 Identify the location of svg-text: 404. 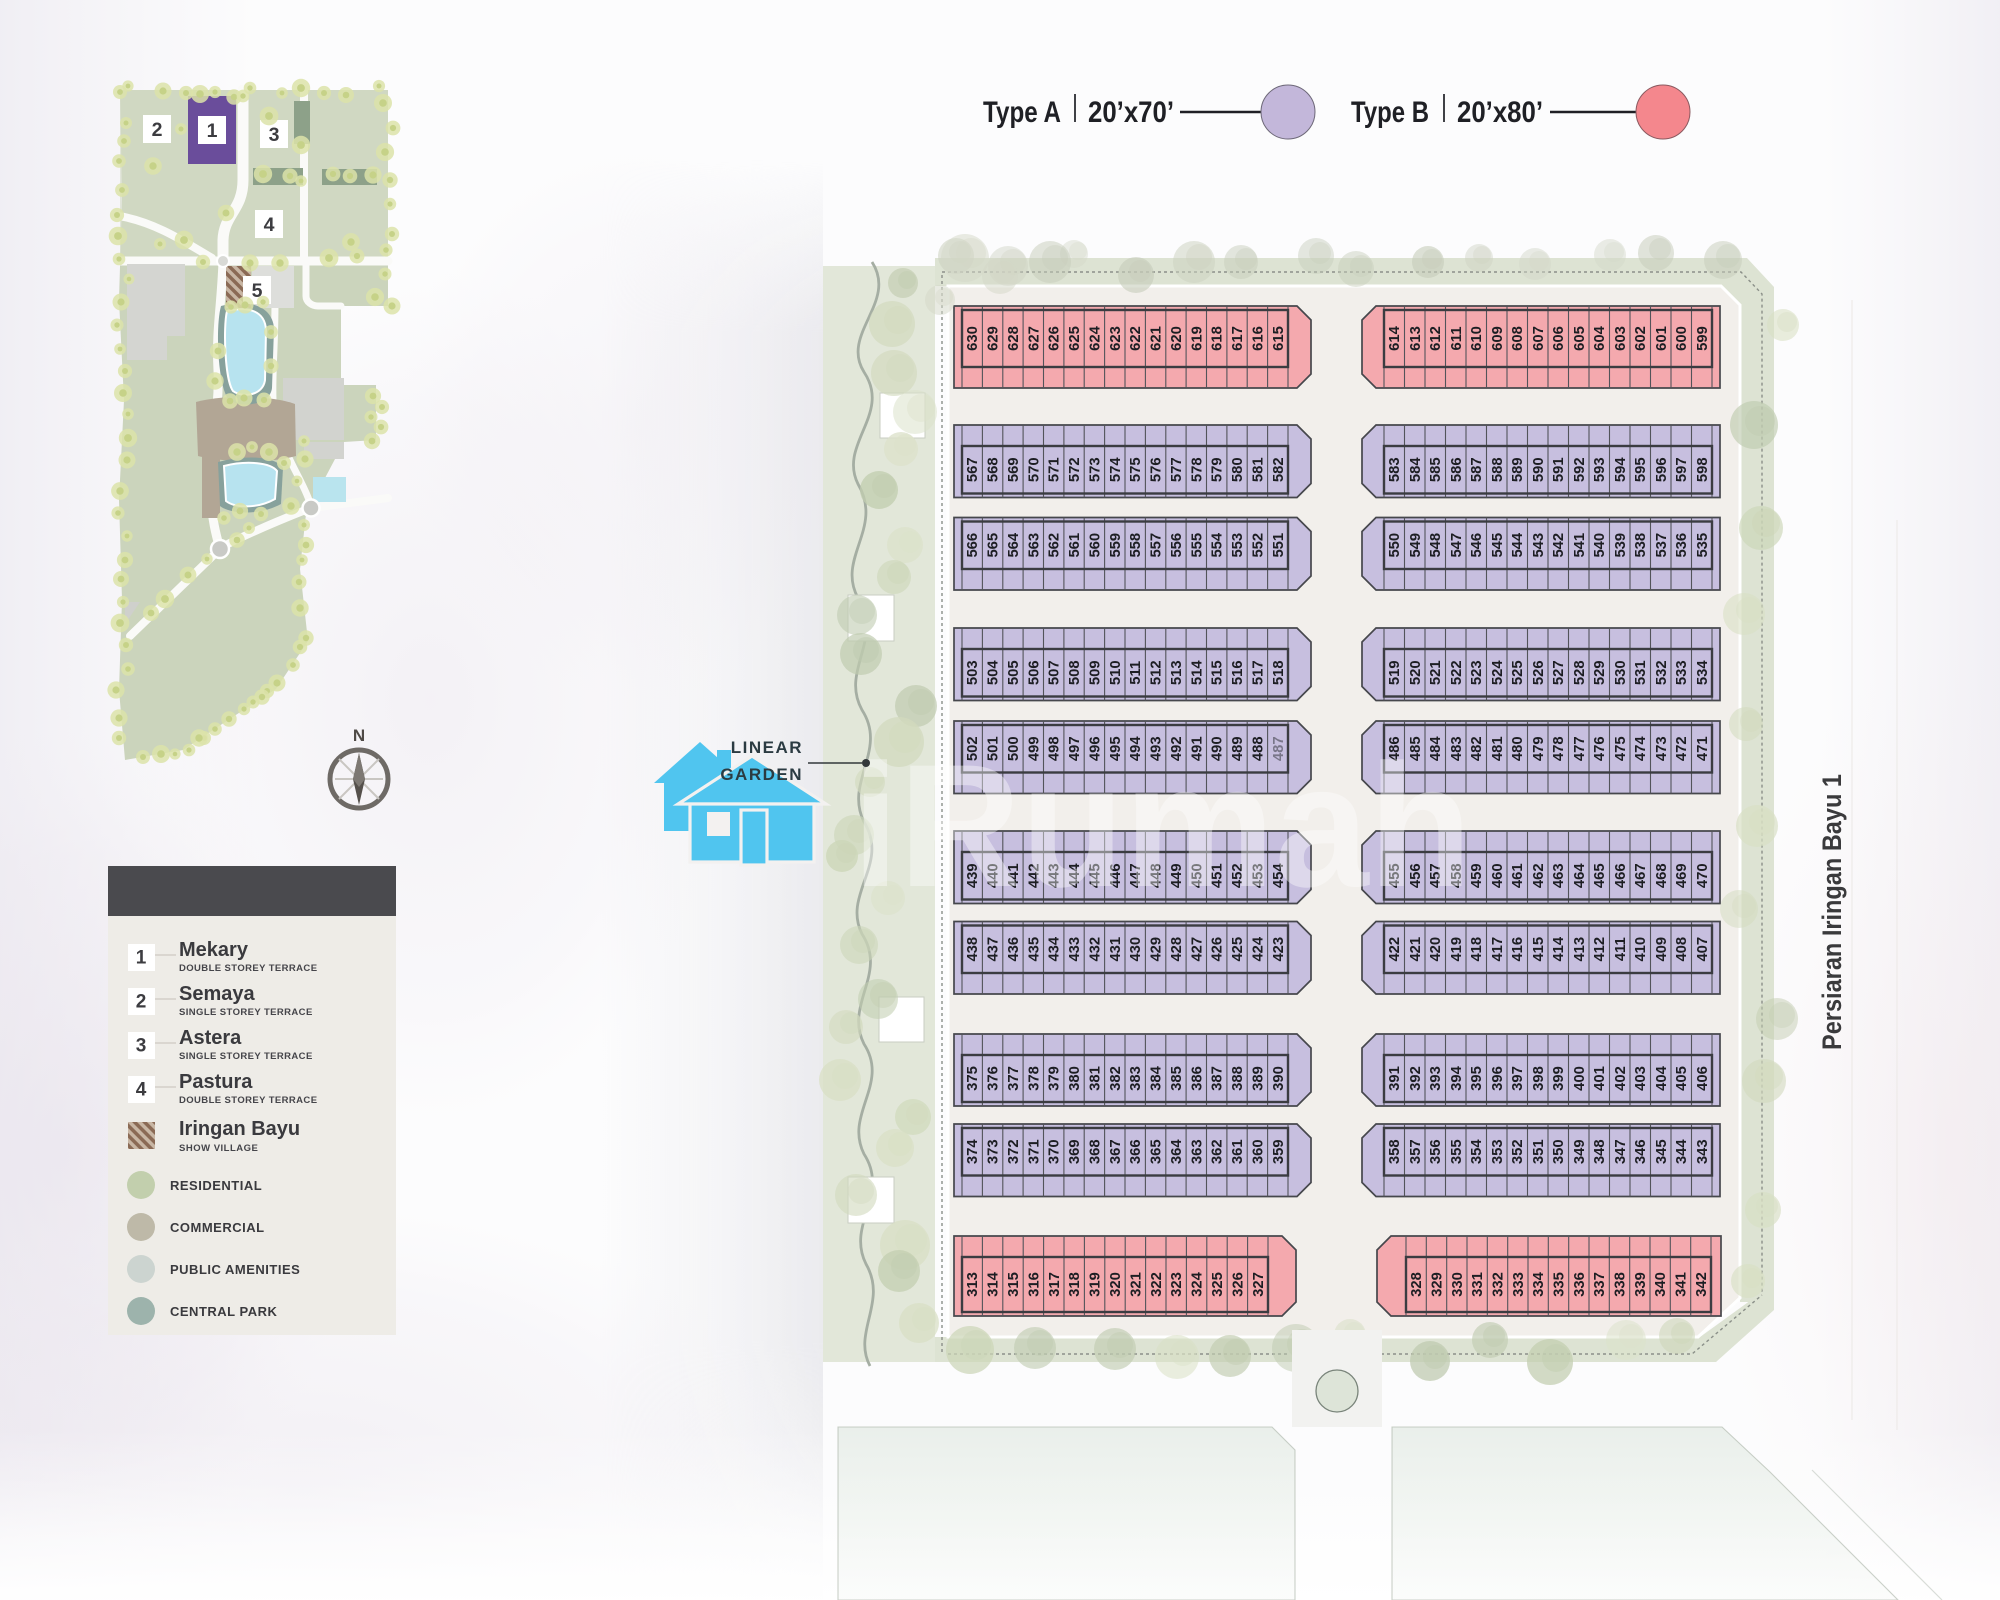
(1662, 1077).